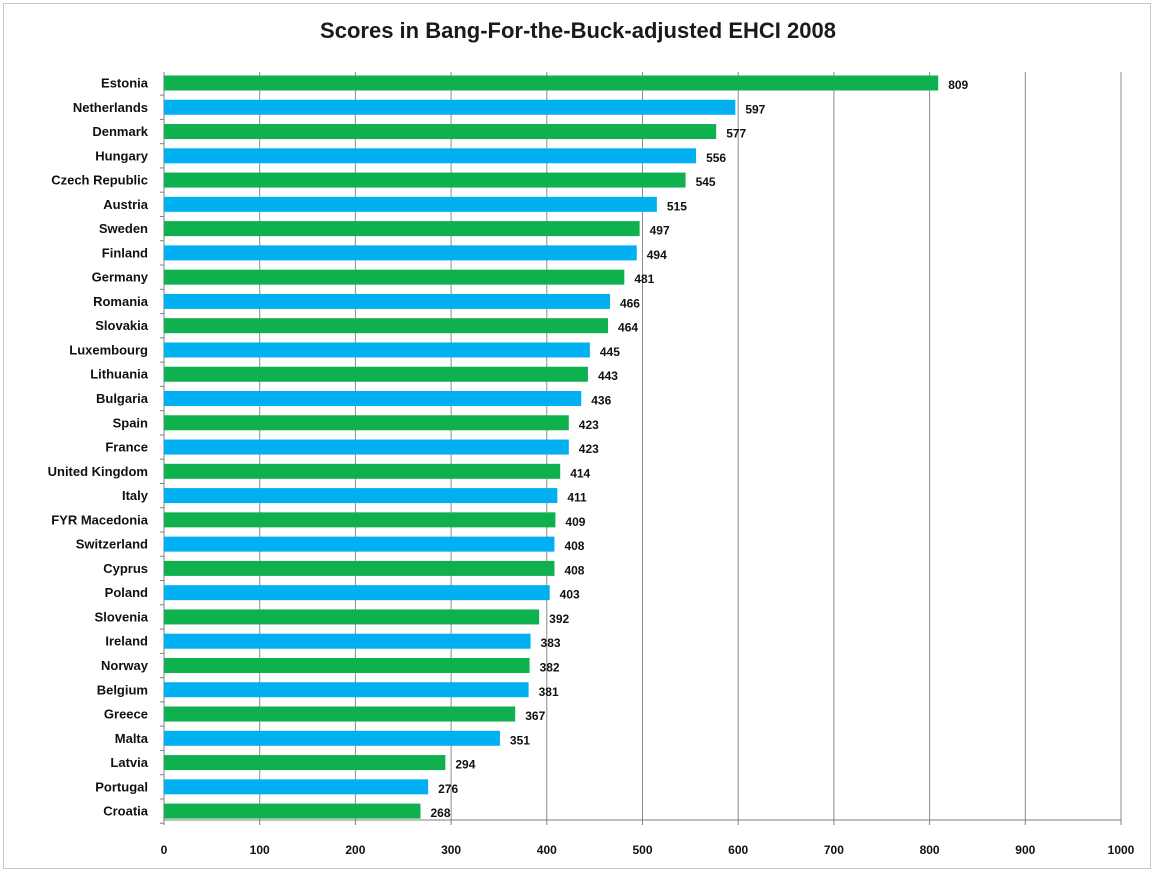  What do you see at coordinates (99, 180) in the screenshot?
I see `category-label: Czech Republic` at bounding box center [99, 180].